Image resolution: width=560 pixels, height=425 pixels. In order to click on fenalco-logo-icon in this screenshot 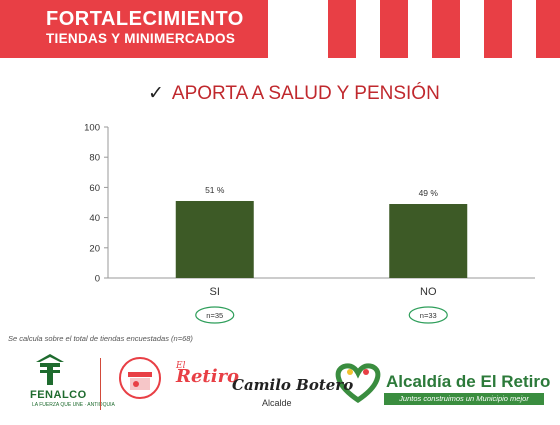, I will do `click(50, 369)`.